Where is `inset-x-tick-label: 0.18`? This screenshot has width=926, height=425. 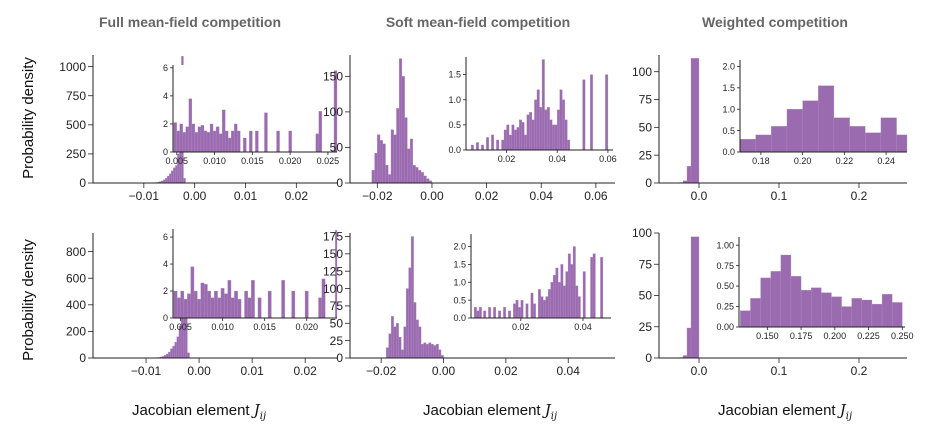
inset-x-tick-label: 0.18 is located at coordinates (761, 161).